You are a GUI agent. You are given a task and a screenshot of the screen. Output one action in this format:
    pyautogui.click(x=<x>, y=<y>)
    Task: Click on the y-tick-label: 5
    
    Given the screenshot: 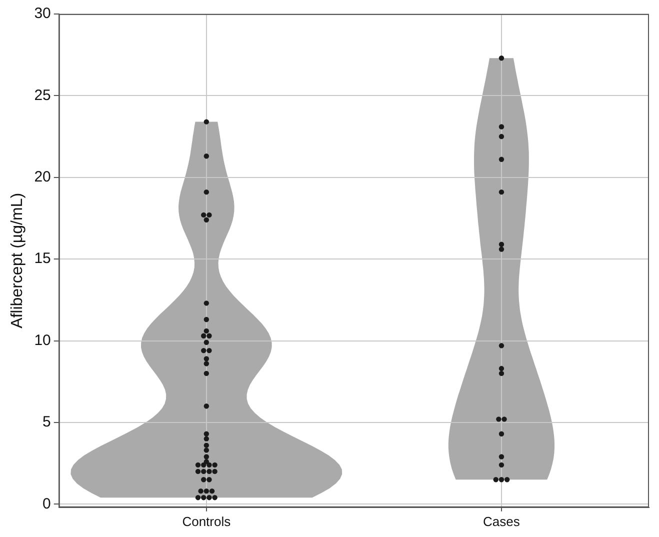 What is the action you would take?
    pyautogui.click(x=46, y=422)
    